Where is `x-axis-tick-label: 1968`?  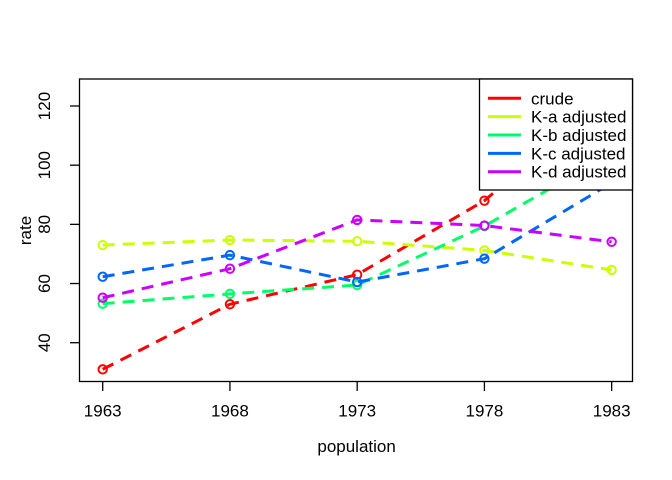 x-axis-tick-label: 1968 is located at coordinates (230, 411).